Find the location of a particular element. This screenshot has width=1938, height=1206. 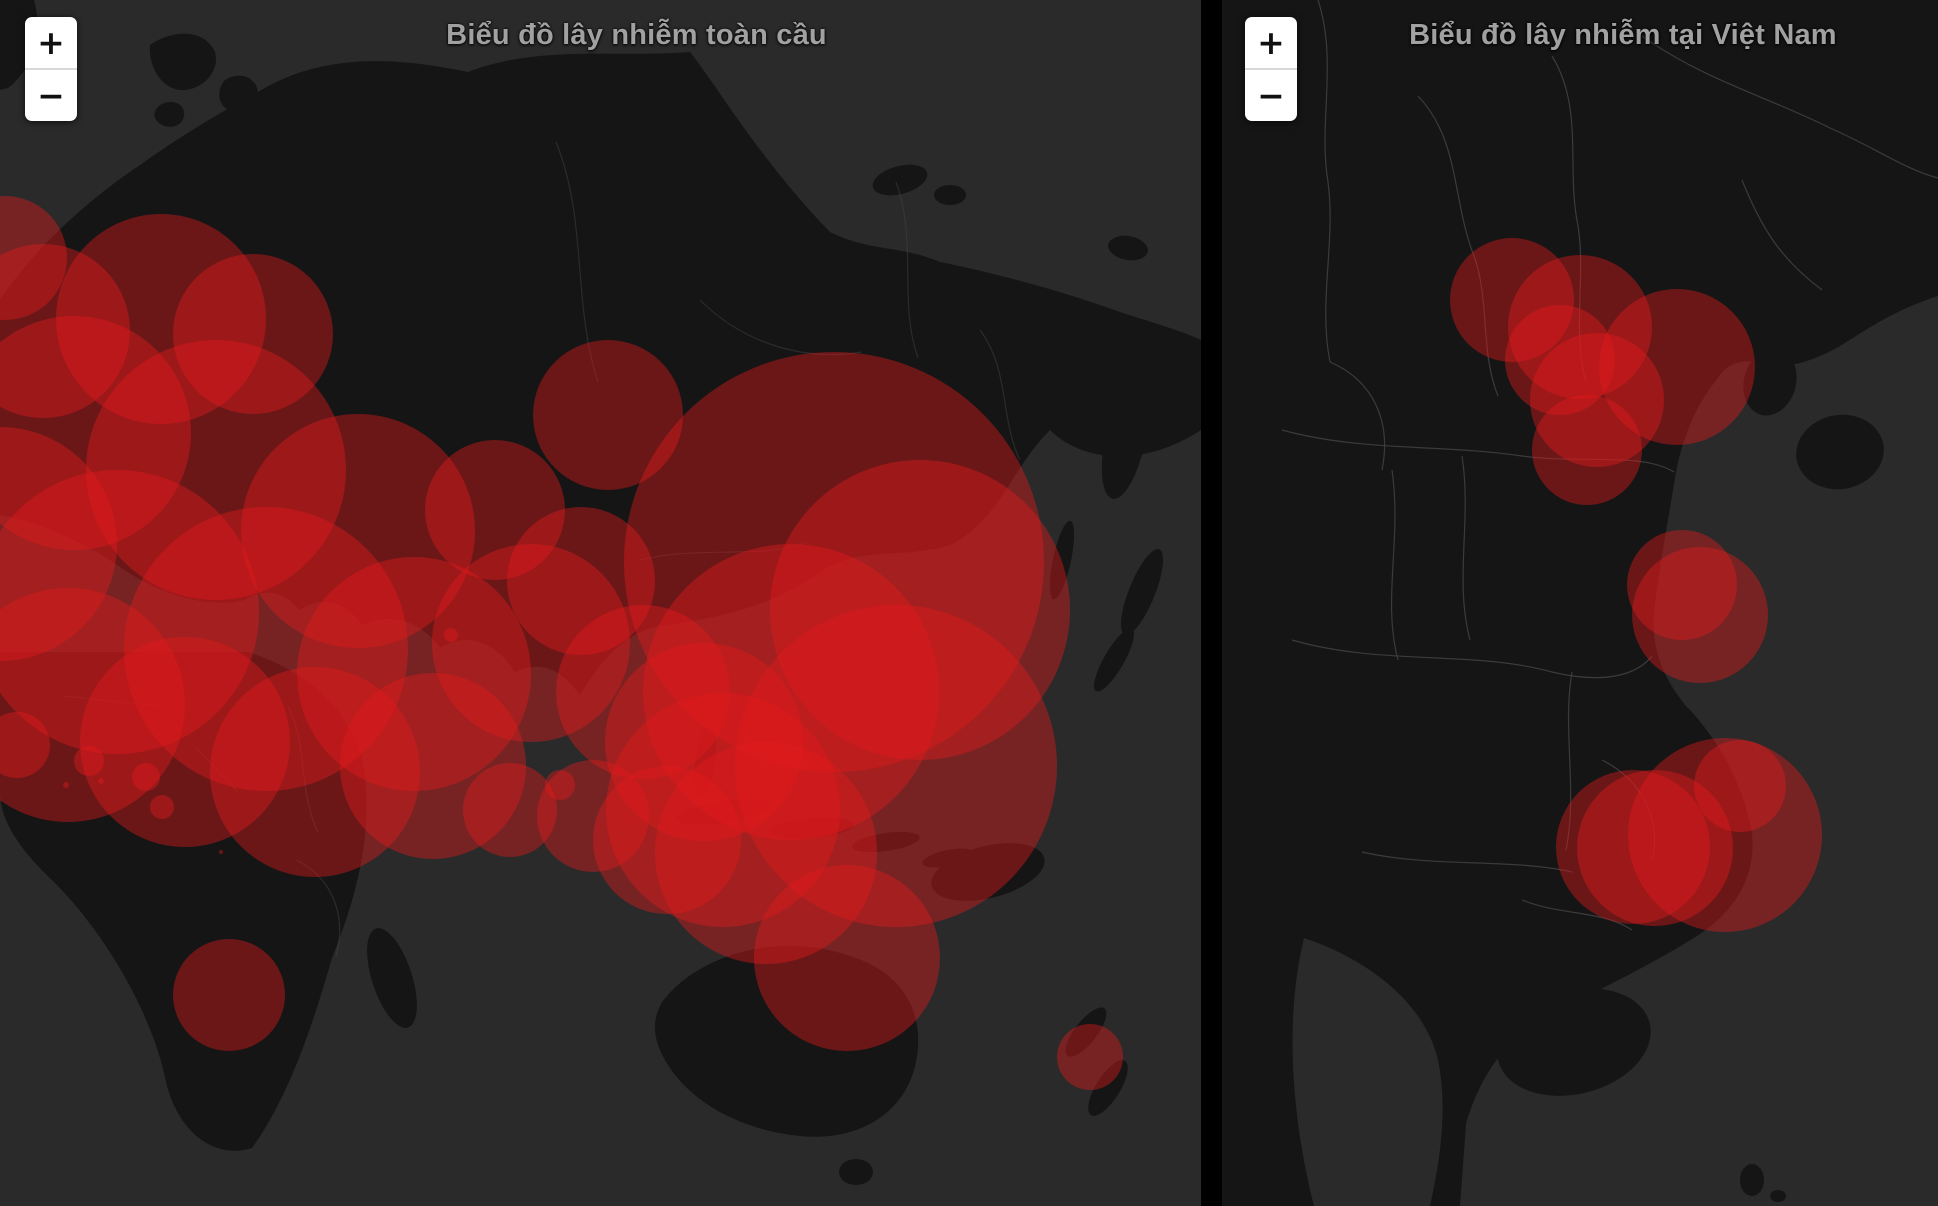

infection-bubbles-layer is located at coordinates (1636, 585).